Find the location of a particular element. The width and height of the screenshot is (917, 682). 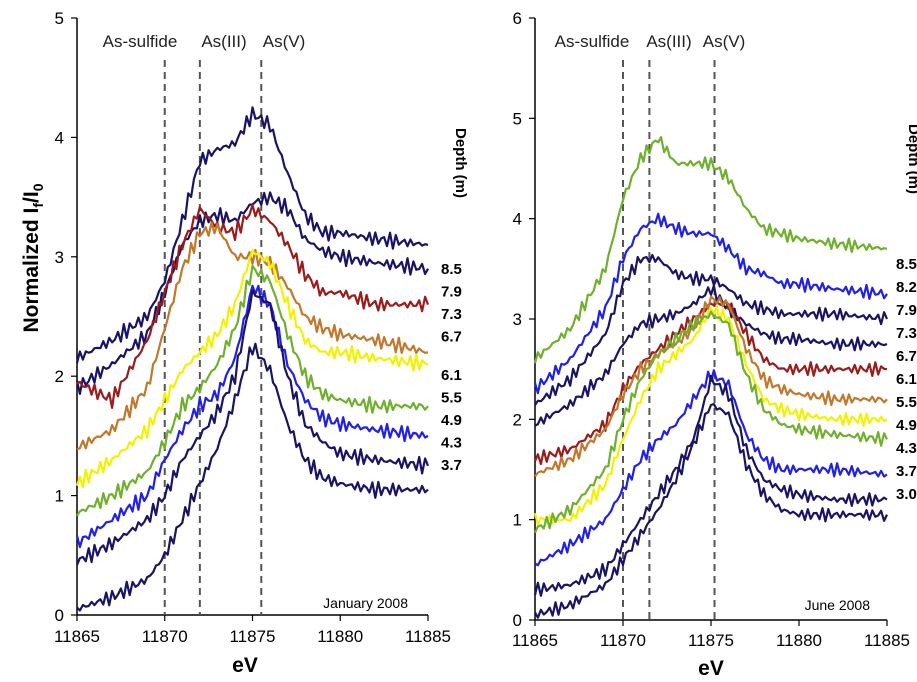

x-axis-title-june: eV is located at coordinates (711, 668).